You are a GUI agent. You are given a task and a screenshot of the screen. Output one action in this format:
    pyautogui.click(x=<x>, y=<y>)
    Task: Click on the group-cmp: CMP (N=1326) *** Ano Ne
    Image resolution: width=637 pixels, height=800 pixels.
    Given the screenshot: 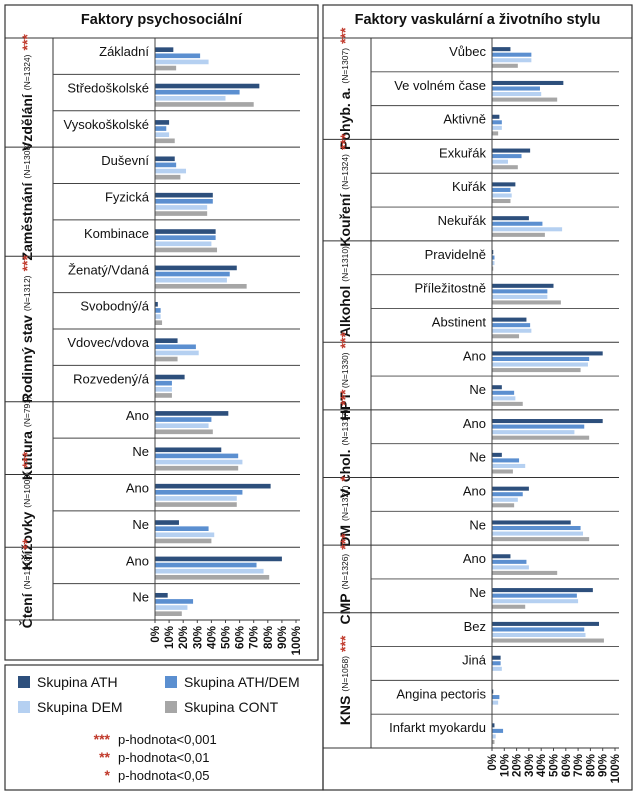 What is the action you would take?
    pyautogui.click(x=471, y=579)
    